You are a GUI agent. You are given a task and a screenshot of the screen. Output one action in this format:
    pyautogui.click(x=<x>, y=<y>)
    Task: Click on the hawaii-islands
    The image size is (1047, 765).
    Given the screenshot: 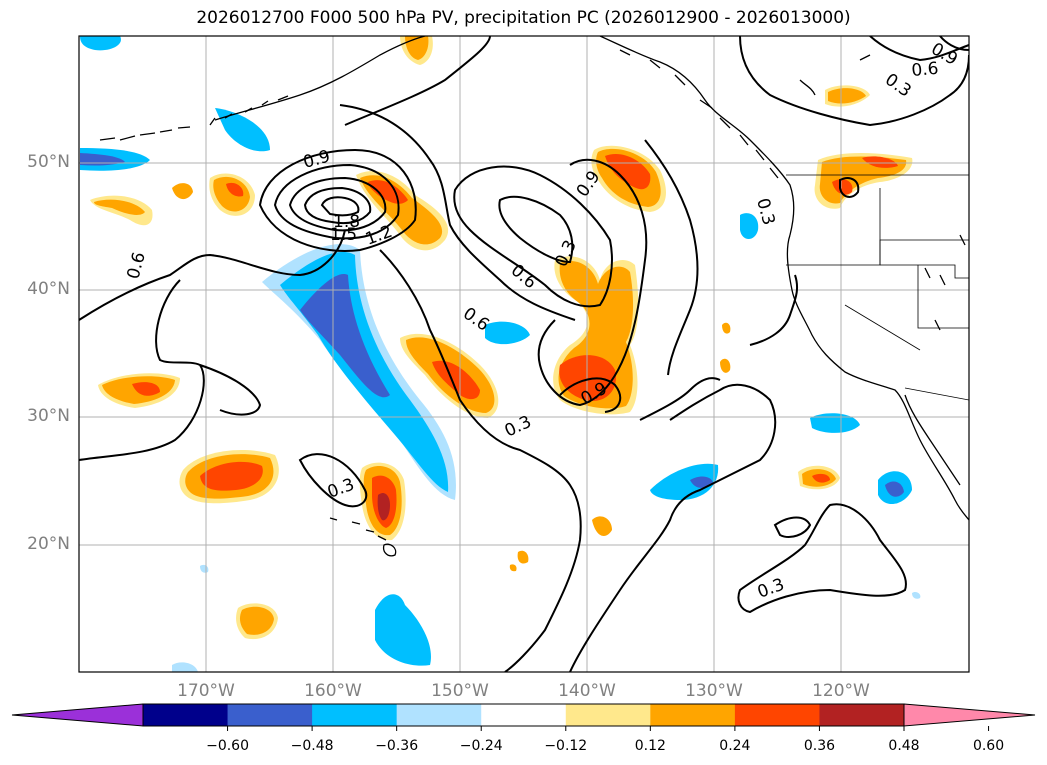 What is the action you would take?
    pyautogui.click(x=363, y=537)
    